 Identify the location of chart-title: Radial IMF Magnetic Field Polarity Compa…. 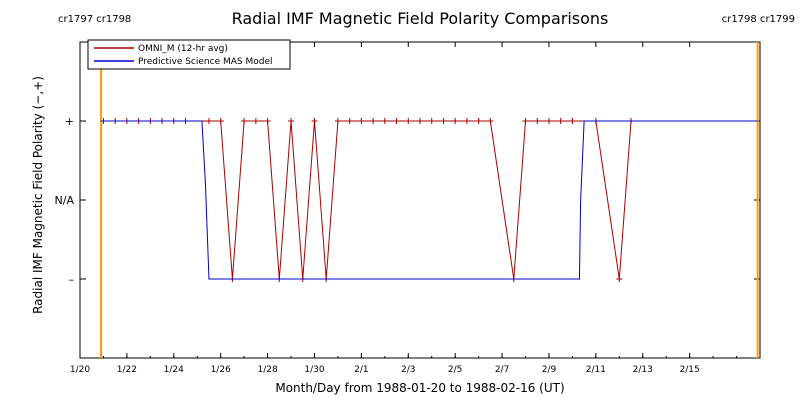
(420, 18).